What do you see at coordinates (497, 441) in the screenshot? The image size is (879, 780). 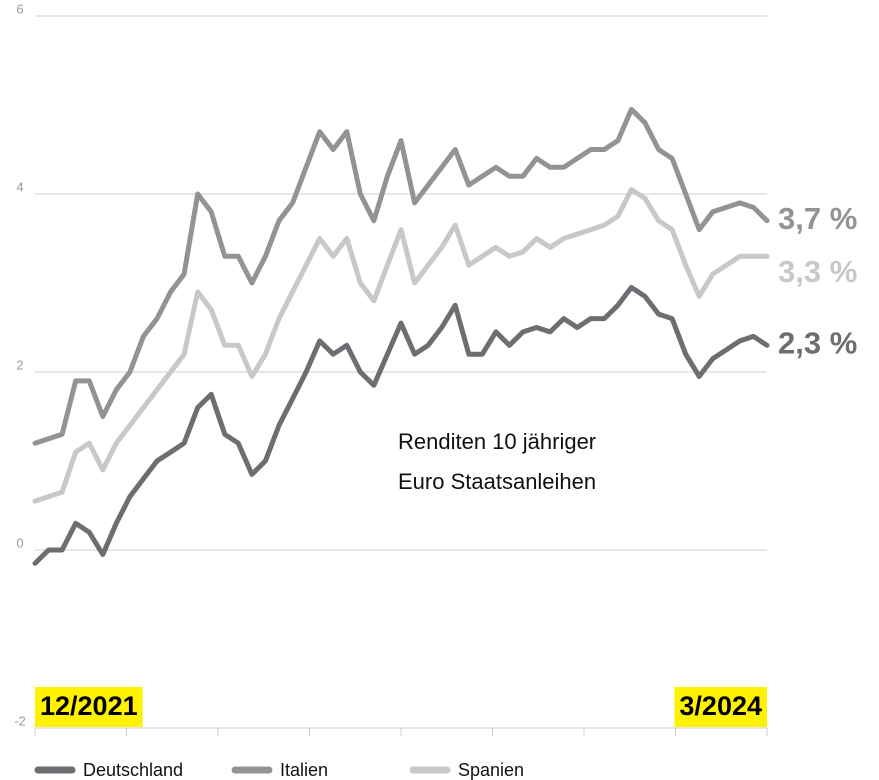 I see `annotation: Renditen 10 jähriger` at bounding box center [497, 441].